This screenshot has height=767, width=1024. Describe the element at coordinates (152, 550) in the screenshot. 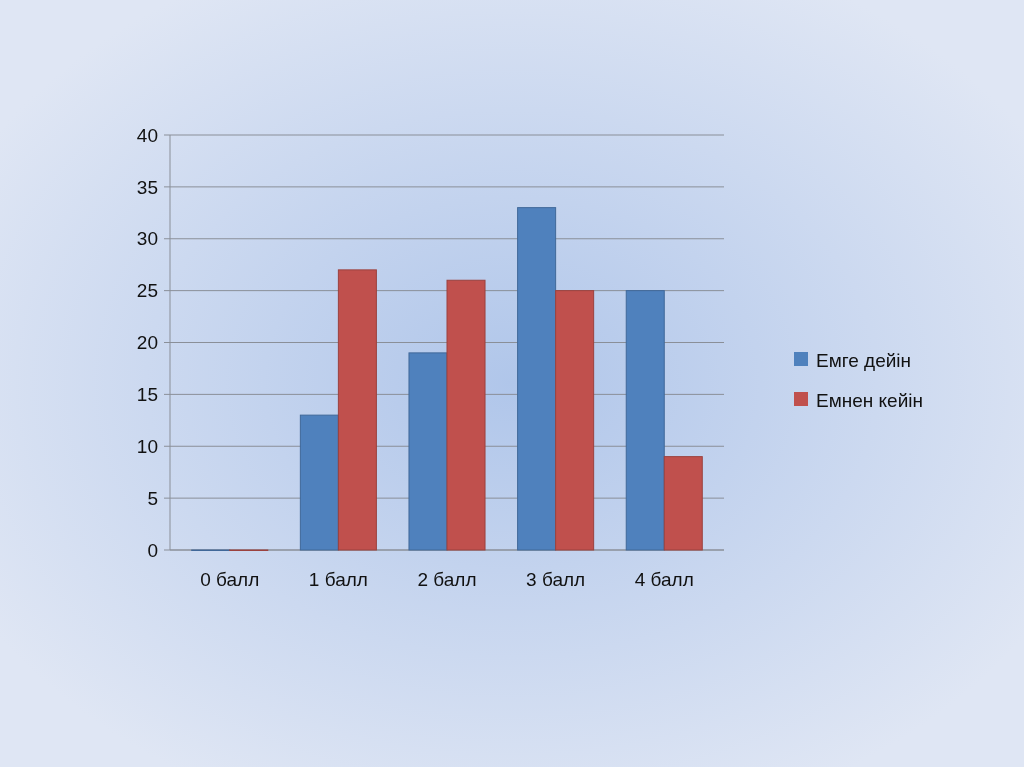

I see `y-tick-label: 0` at that location.